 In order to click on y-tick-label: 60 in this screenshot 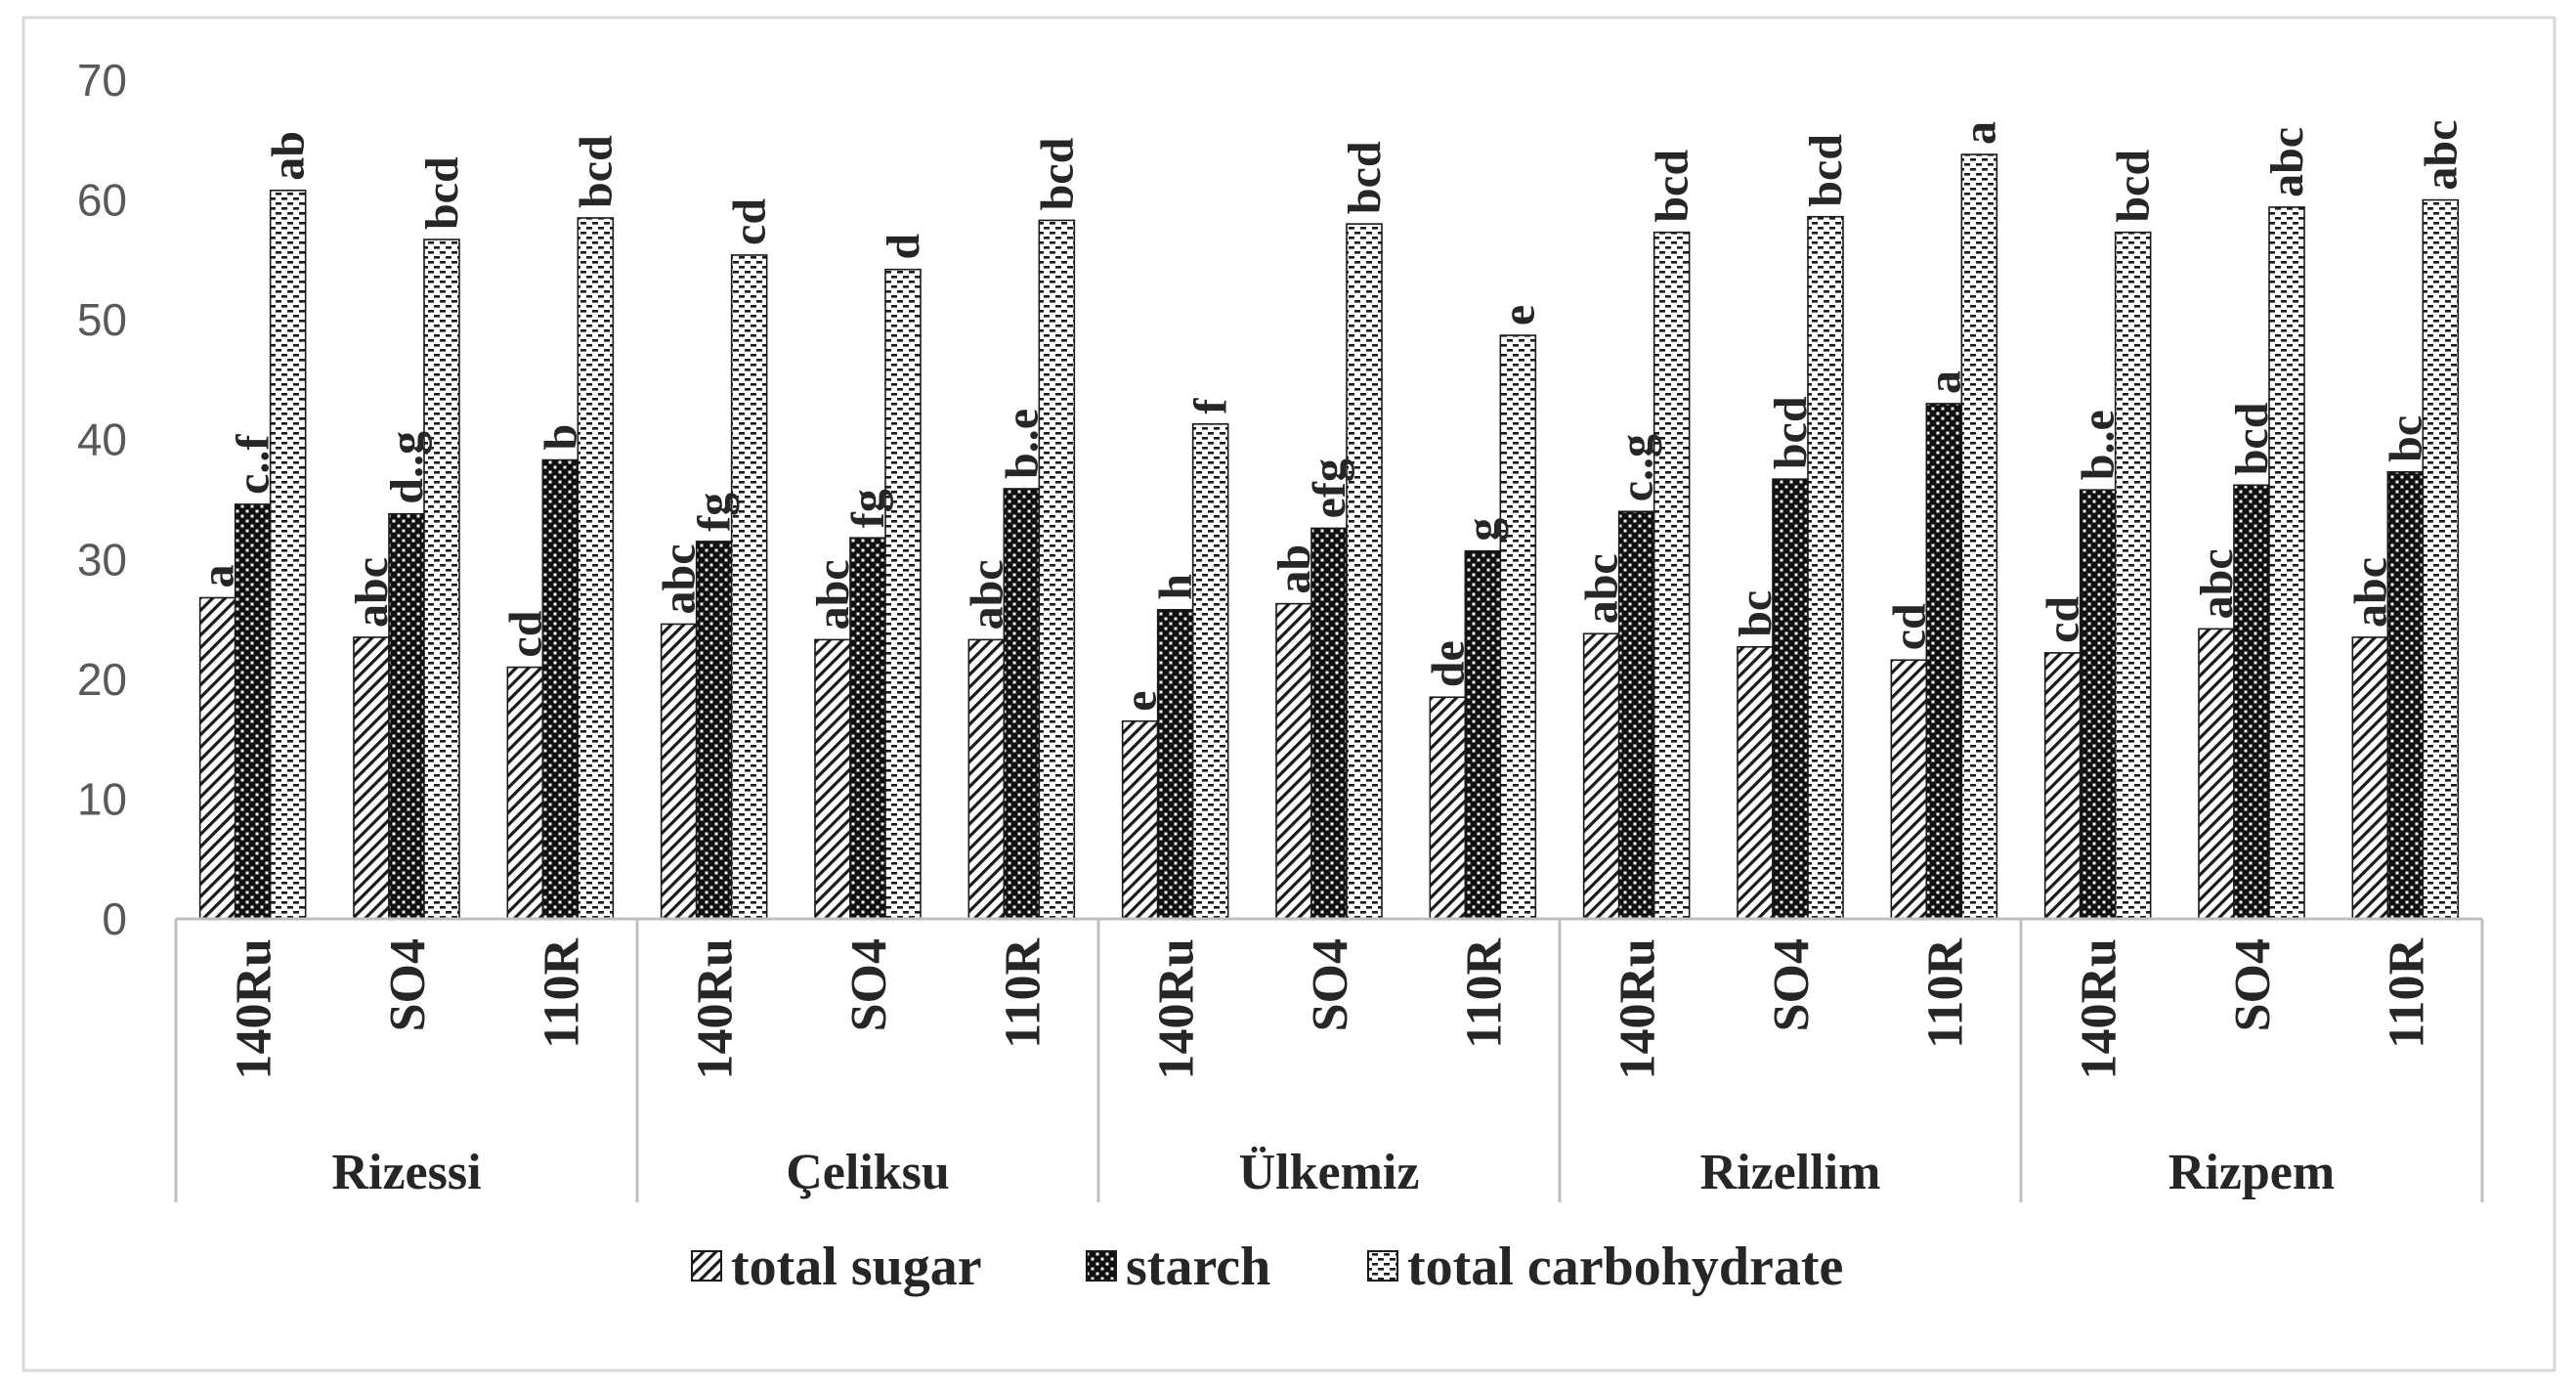, I will do `click(102, 200)`.